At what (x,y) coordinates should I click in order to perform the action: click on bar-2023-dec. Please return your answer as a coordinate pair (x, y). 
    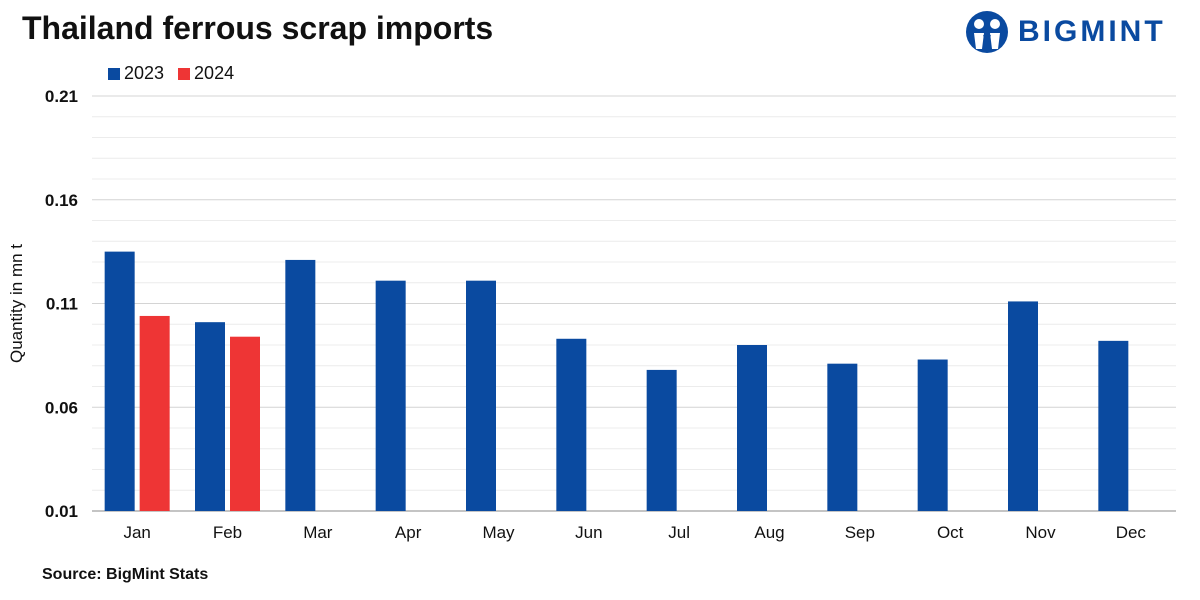
    Looking at the image, I should click on (1113, 425).